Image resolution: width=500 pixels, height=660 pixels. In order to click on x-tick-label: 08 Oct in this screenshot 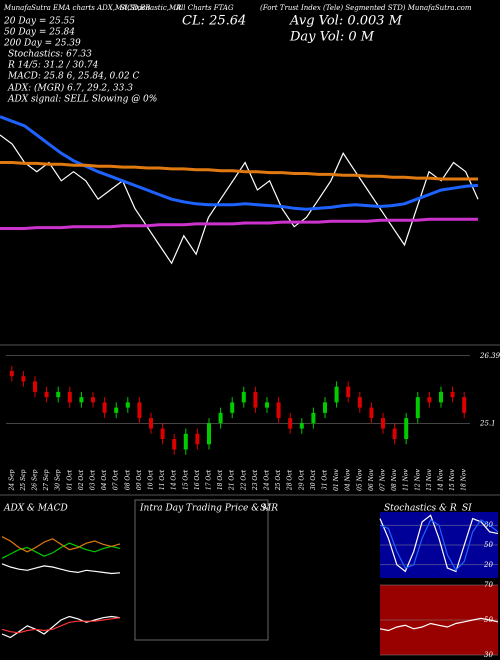, I will do `click(127, 479)`.